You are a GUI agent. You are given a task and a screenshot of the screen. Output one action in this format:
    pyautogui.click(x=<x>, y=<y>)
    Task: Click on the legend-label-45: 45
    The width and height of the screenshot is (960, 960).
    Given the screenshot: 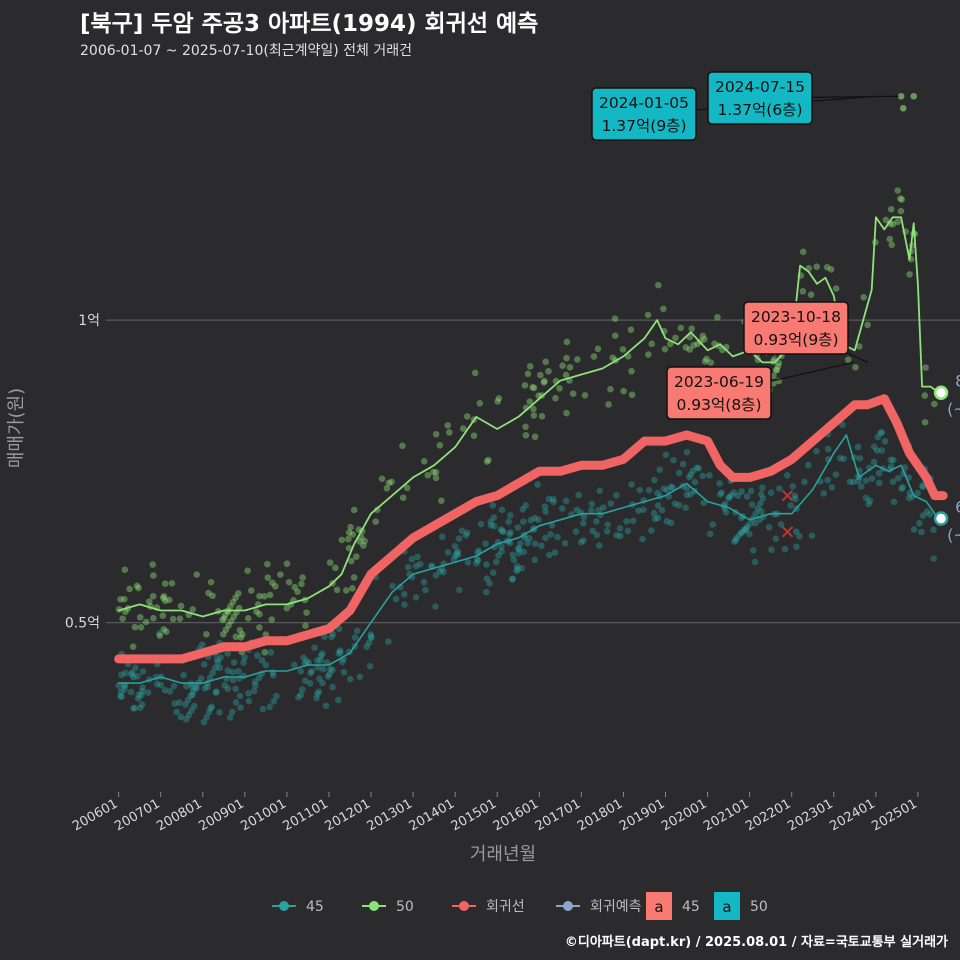 What is the action you would take?
    pyautogui.click(x=315, y=907)
    